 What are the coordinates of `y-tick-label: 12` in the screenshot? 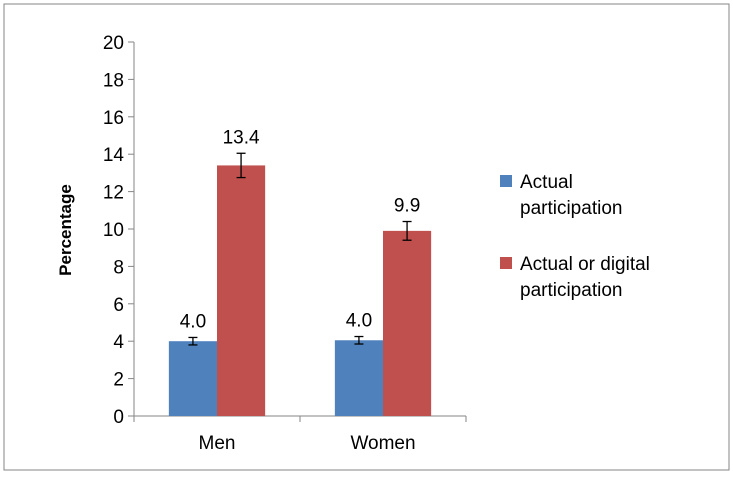 It's located at (113, 193).